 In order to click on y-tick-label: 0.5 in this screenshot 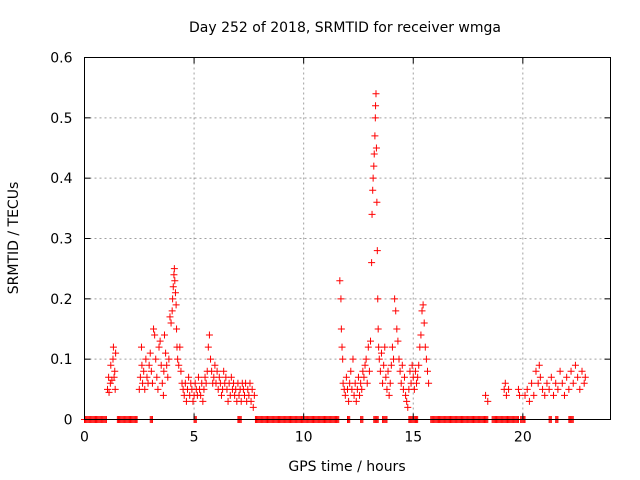, I will do `click(61, 119)`.